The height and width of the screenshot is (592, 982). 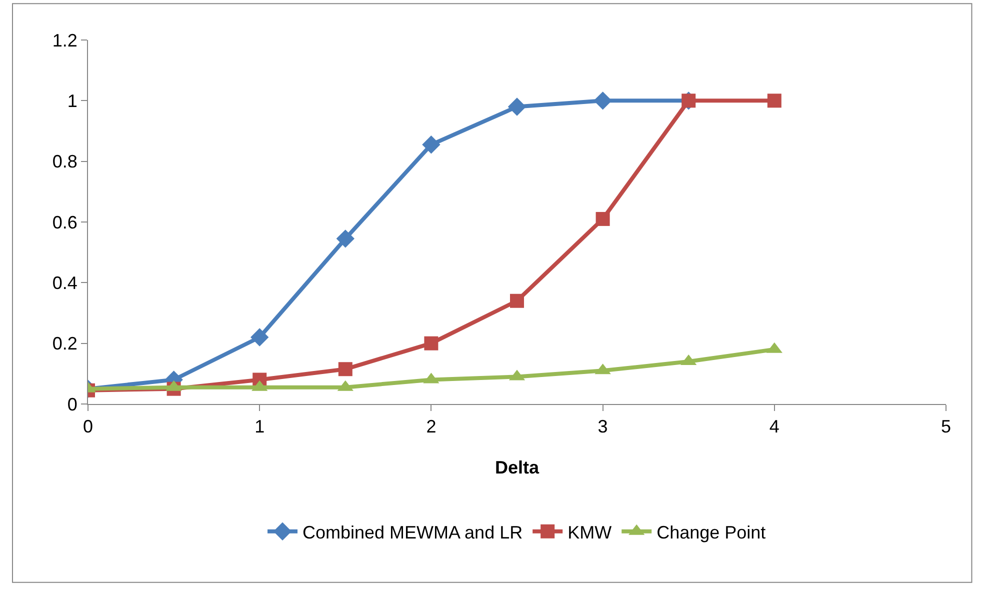 I want to click on y-tick-label: 0.8, so click(x=65, y=162).